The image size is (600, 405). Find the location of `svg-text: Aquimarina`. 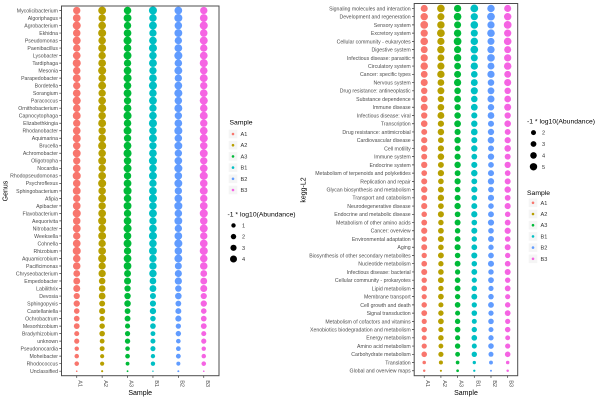

svg-text: Aquimarina is located at coordinates (45, 139).